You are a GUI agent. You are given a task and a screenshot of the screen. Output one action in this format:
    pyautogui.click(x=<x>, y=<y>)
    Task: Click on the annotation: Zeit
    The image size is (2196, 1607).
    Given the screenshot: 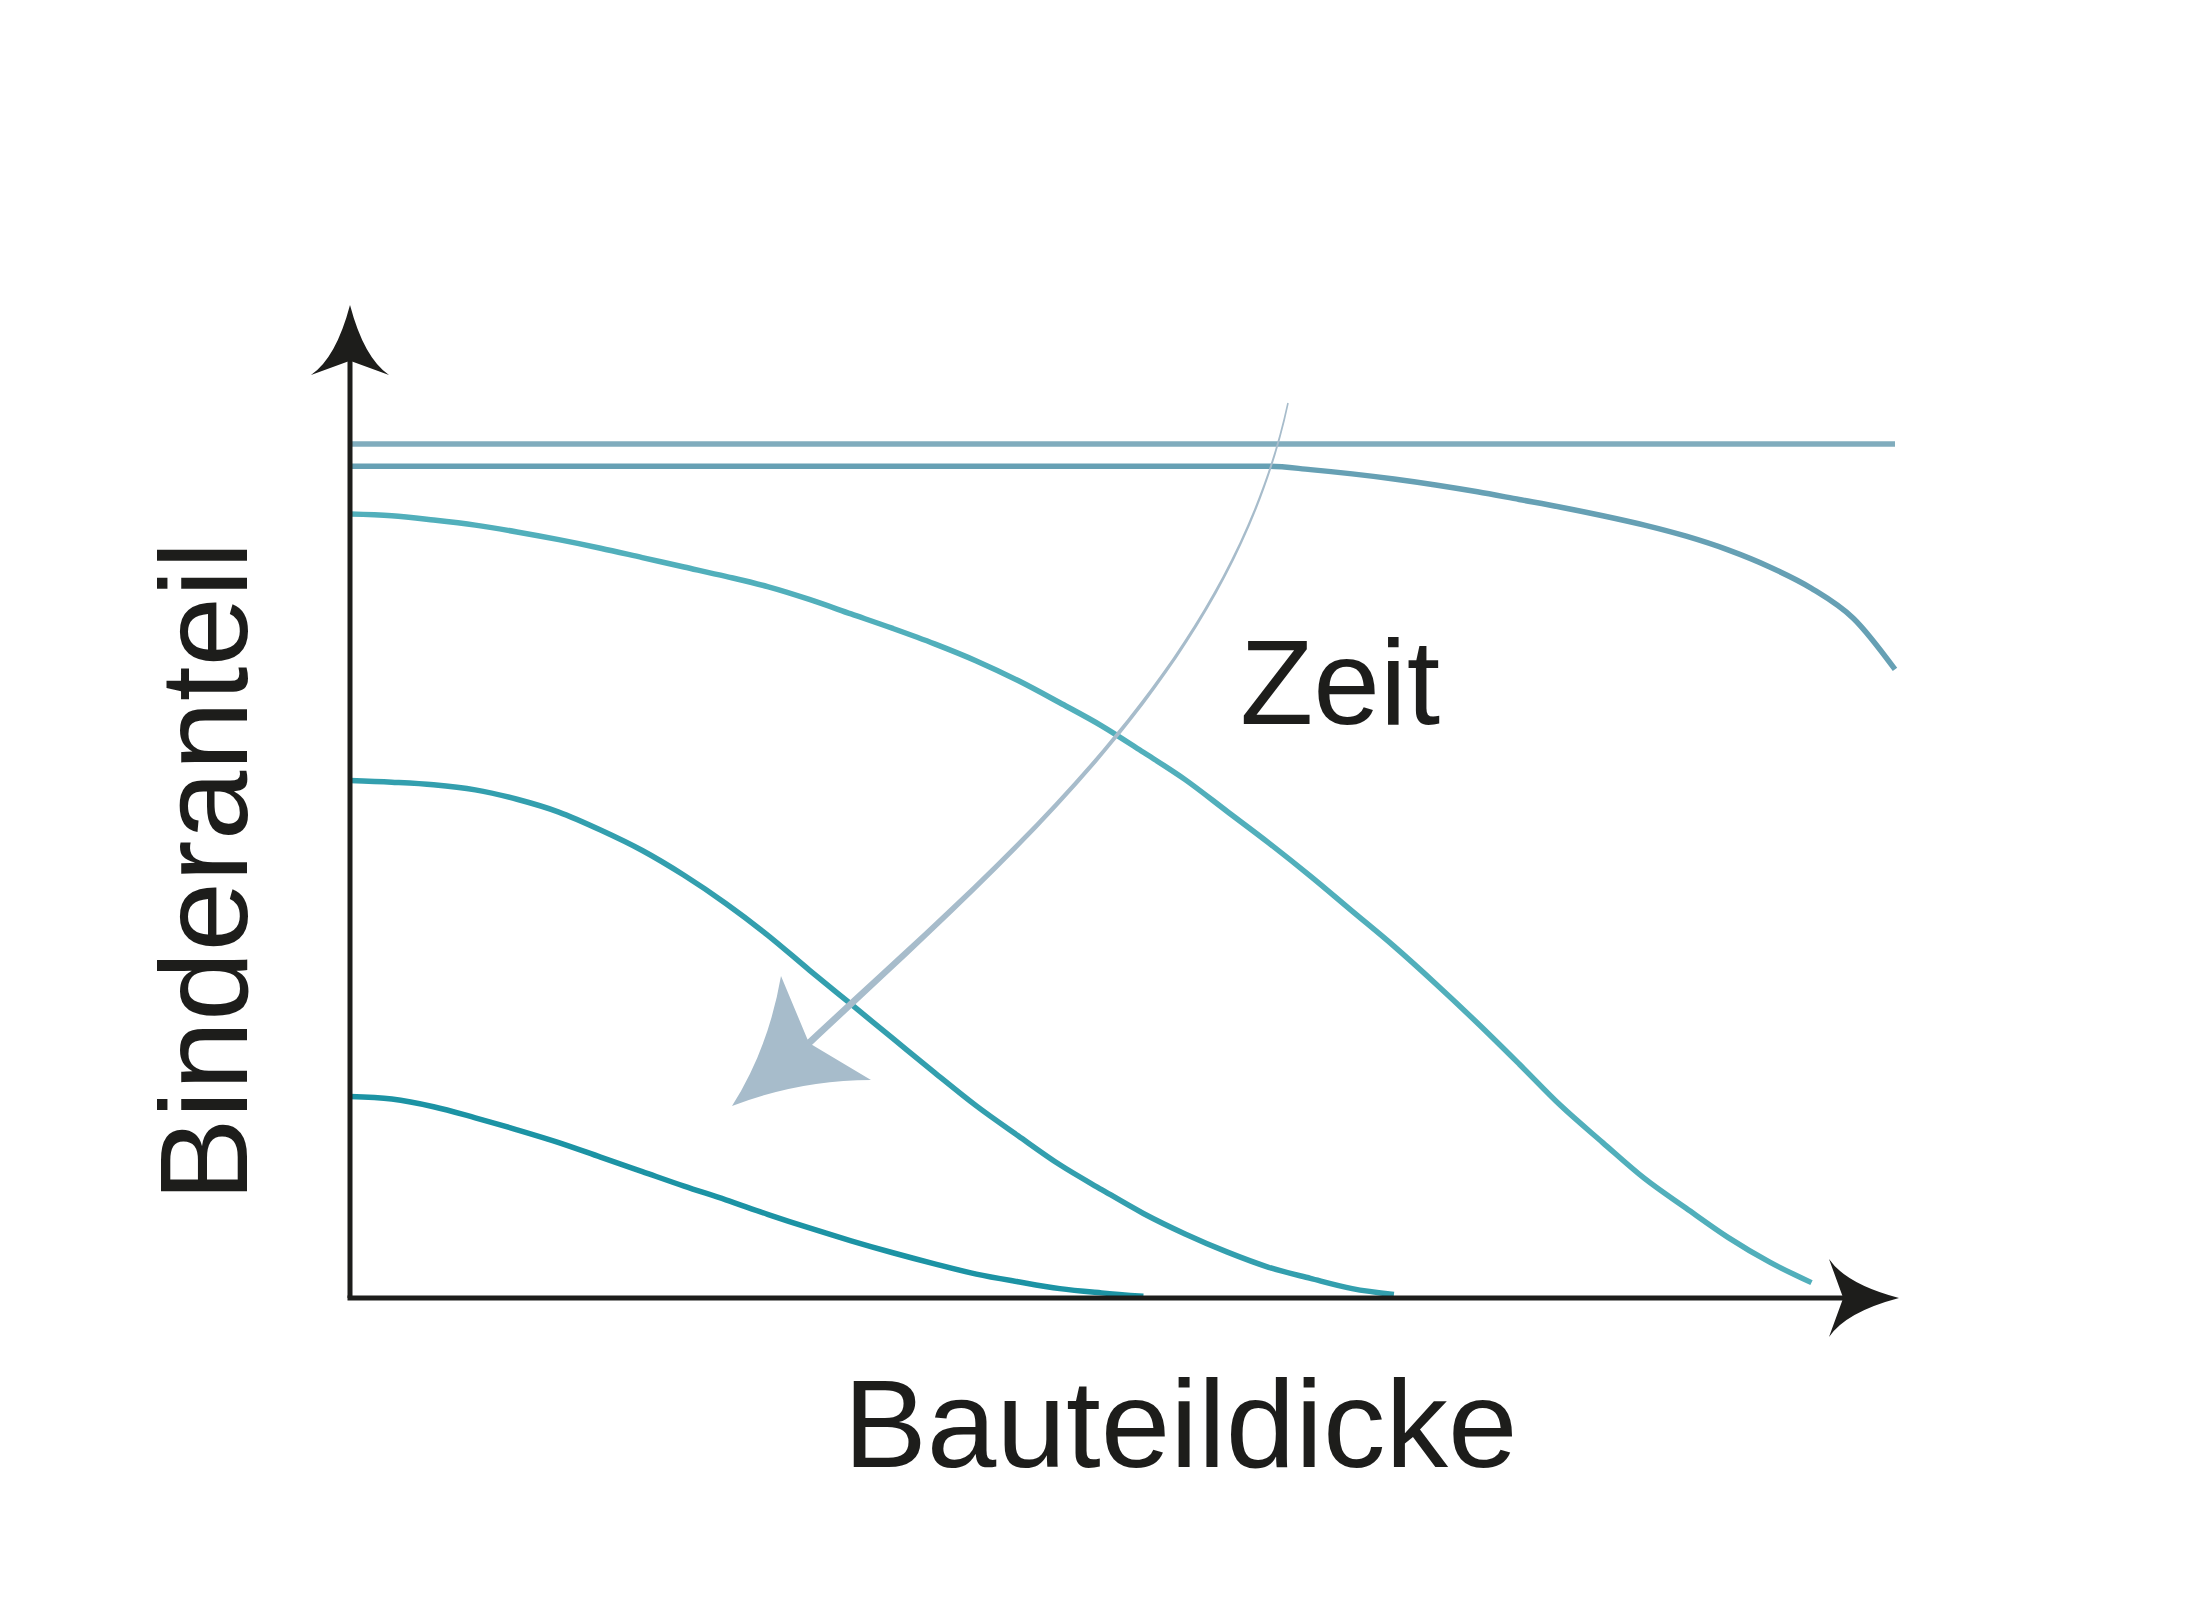 What is the action you would take?
    pyautogui.click(x=1340, y=682)
    